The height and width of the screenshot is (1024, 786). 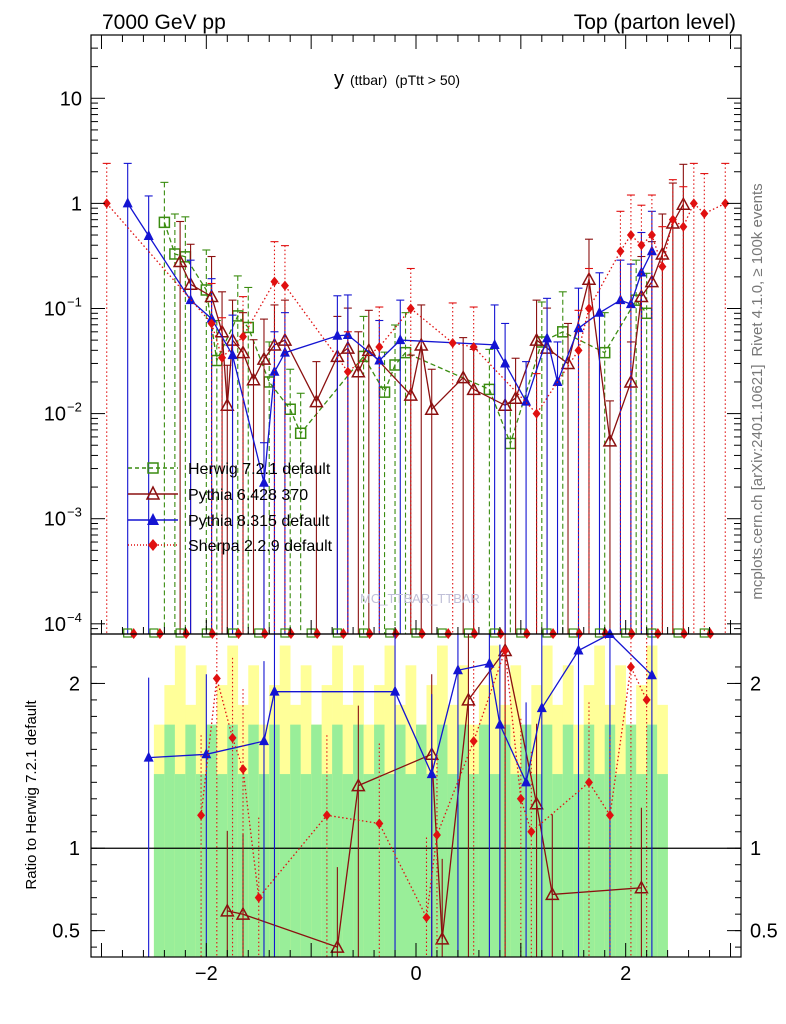 What do you see at coordinates (218, 494) in the screenshot?
I see `legend-entry-pythia6: Pythia 6.428 370` at bounding box center [218, 494].